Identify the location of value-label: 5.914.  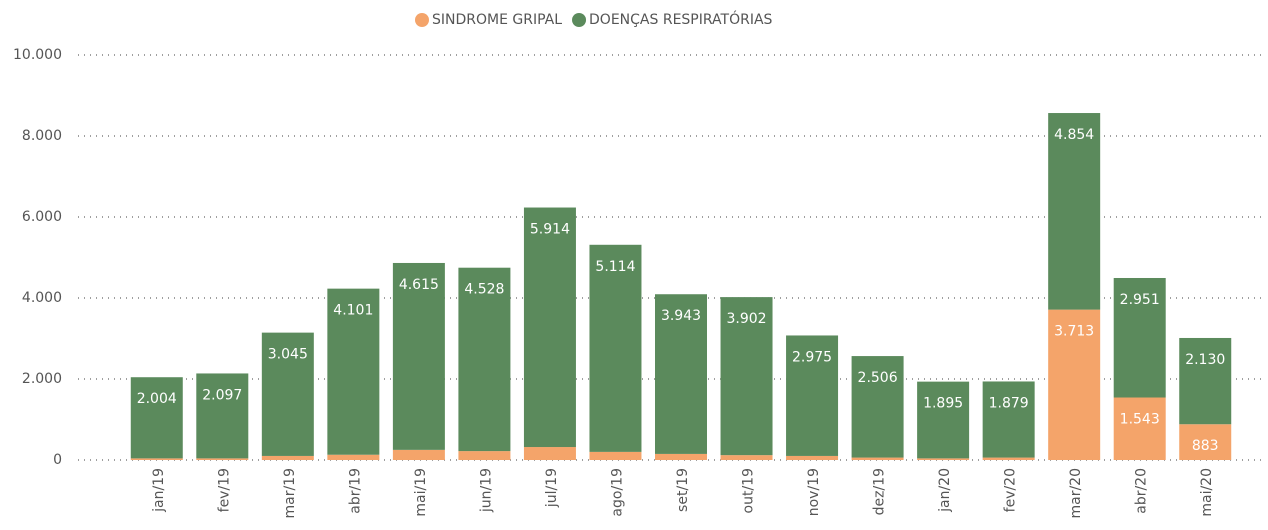
(550, 230).